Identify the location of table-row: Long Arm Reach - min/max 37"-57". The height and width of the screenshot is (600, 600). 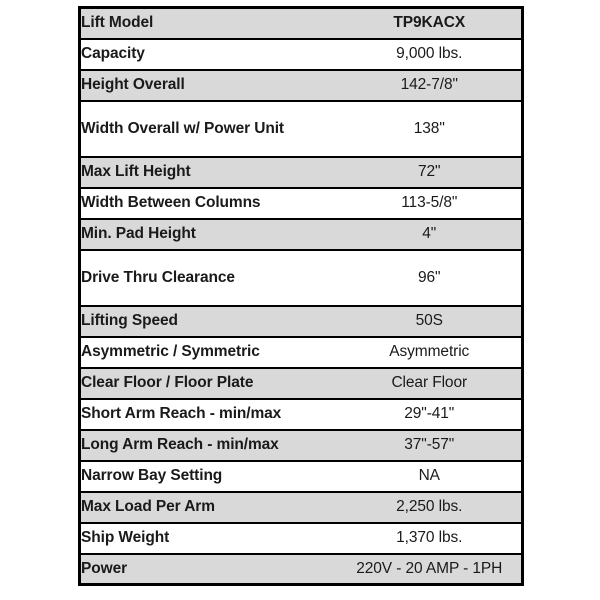
(301, 445).